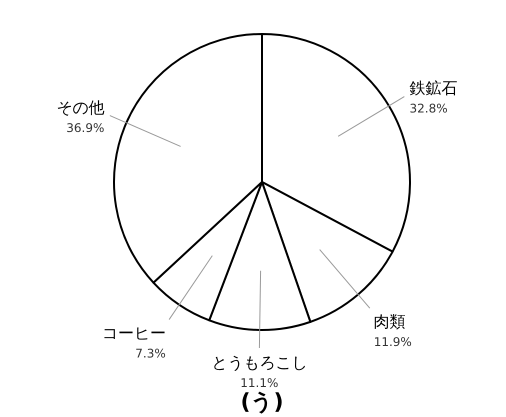 This screenshot has width=506, height=417. Describe the element at coordinates (134, 333) in the screenshot. I see `slice-label: コーヒー` at that location.